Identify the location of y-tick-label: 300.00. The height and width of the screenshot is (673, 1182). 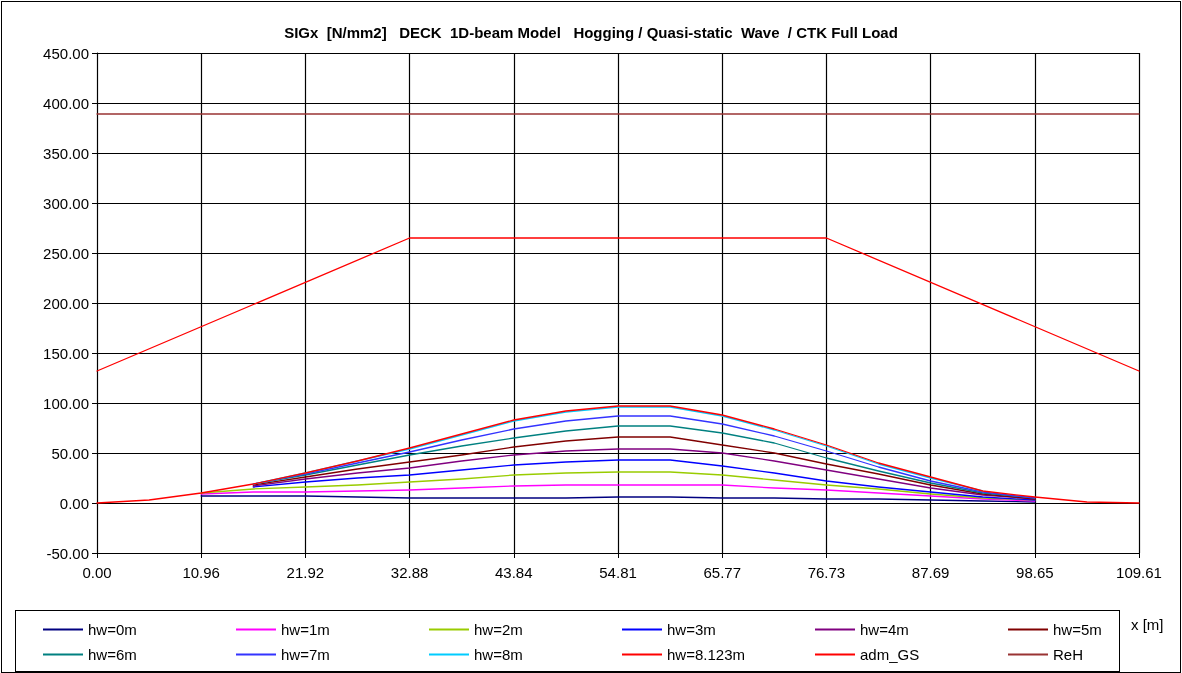
(66, 203).